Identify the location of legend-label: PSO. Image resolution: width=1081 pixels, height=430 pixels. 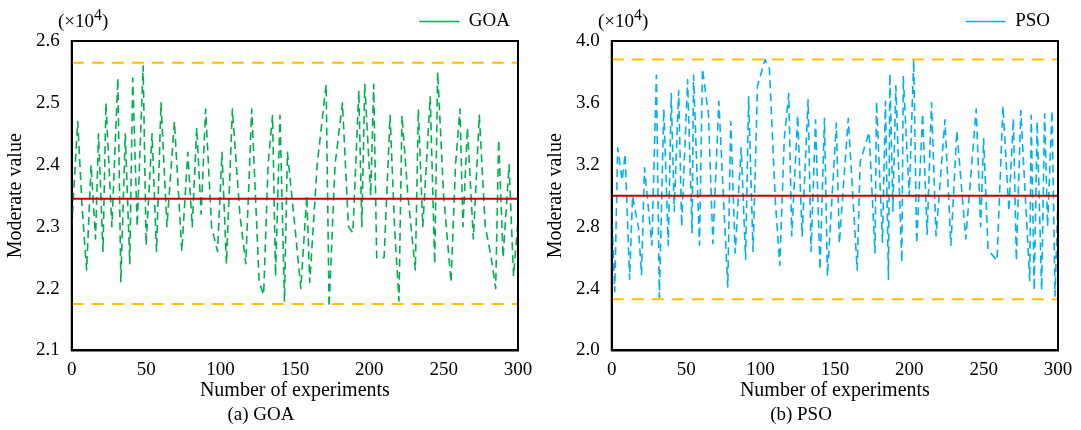
(1032, 20).